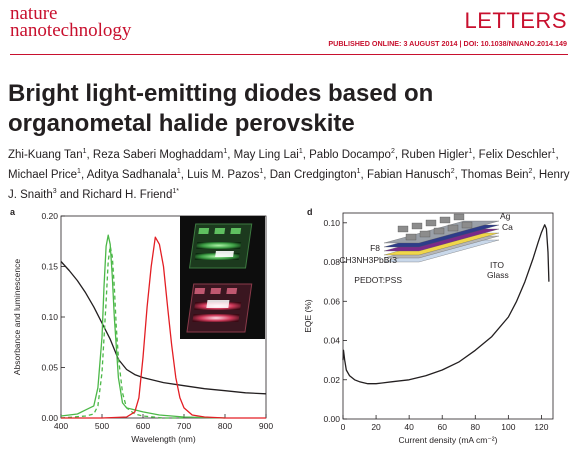 This screenshot has width=578, height=458. I want to click on author-name: Luis M. Pazos, so click(223, 175).